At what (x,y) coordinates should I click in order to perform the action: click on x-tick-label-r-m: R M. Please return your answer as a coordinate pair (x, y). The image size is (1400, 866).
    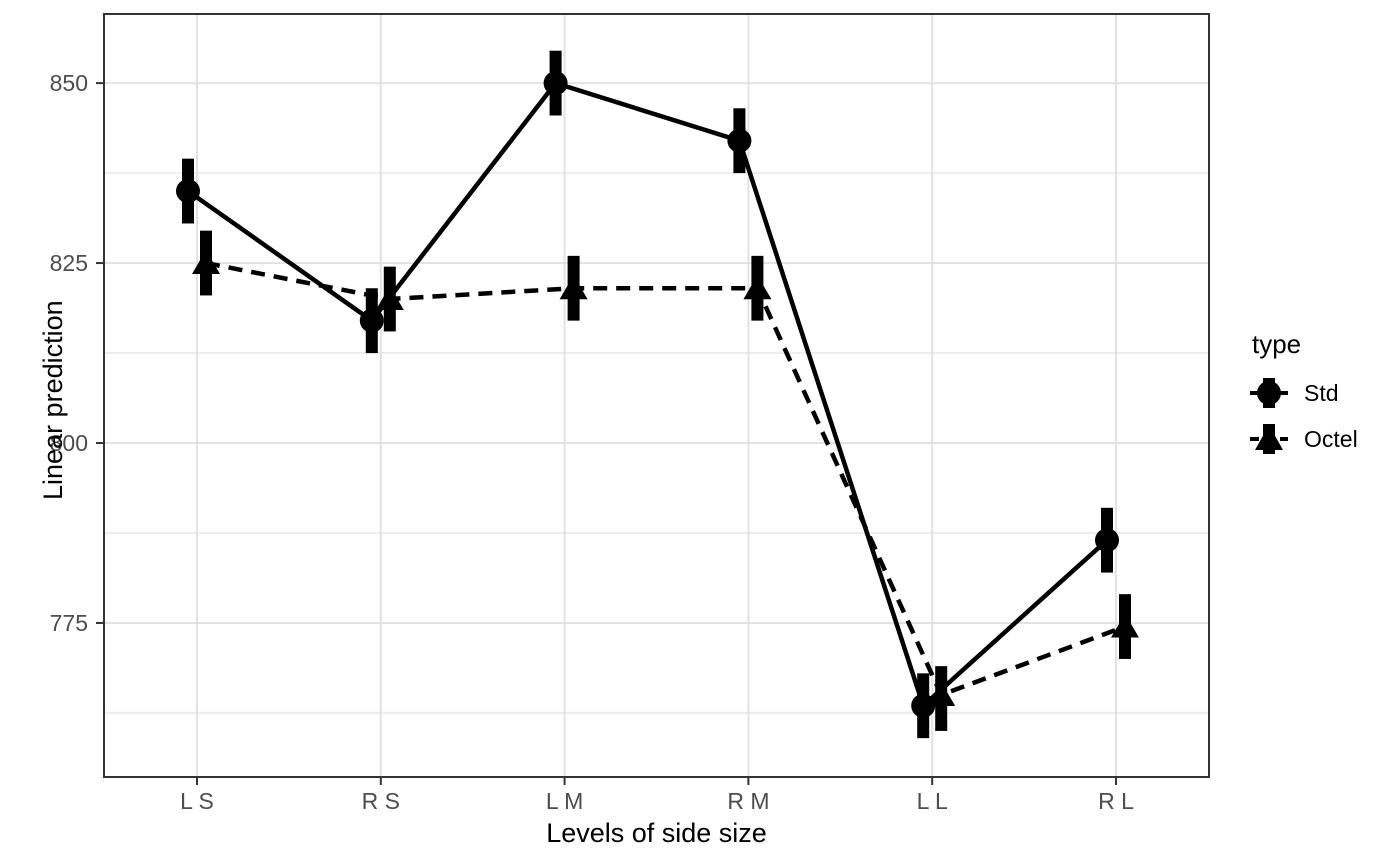
    Looking at the image, I should click on (748, 801).